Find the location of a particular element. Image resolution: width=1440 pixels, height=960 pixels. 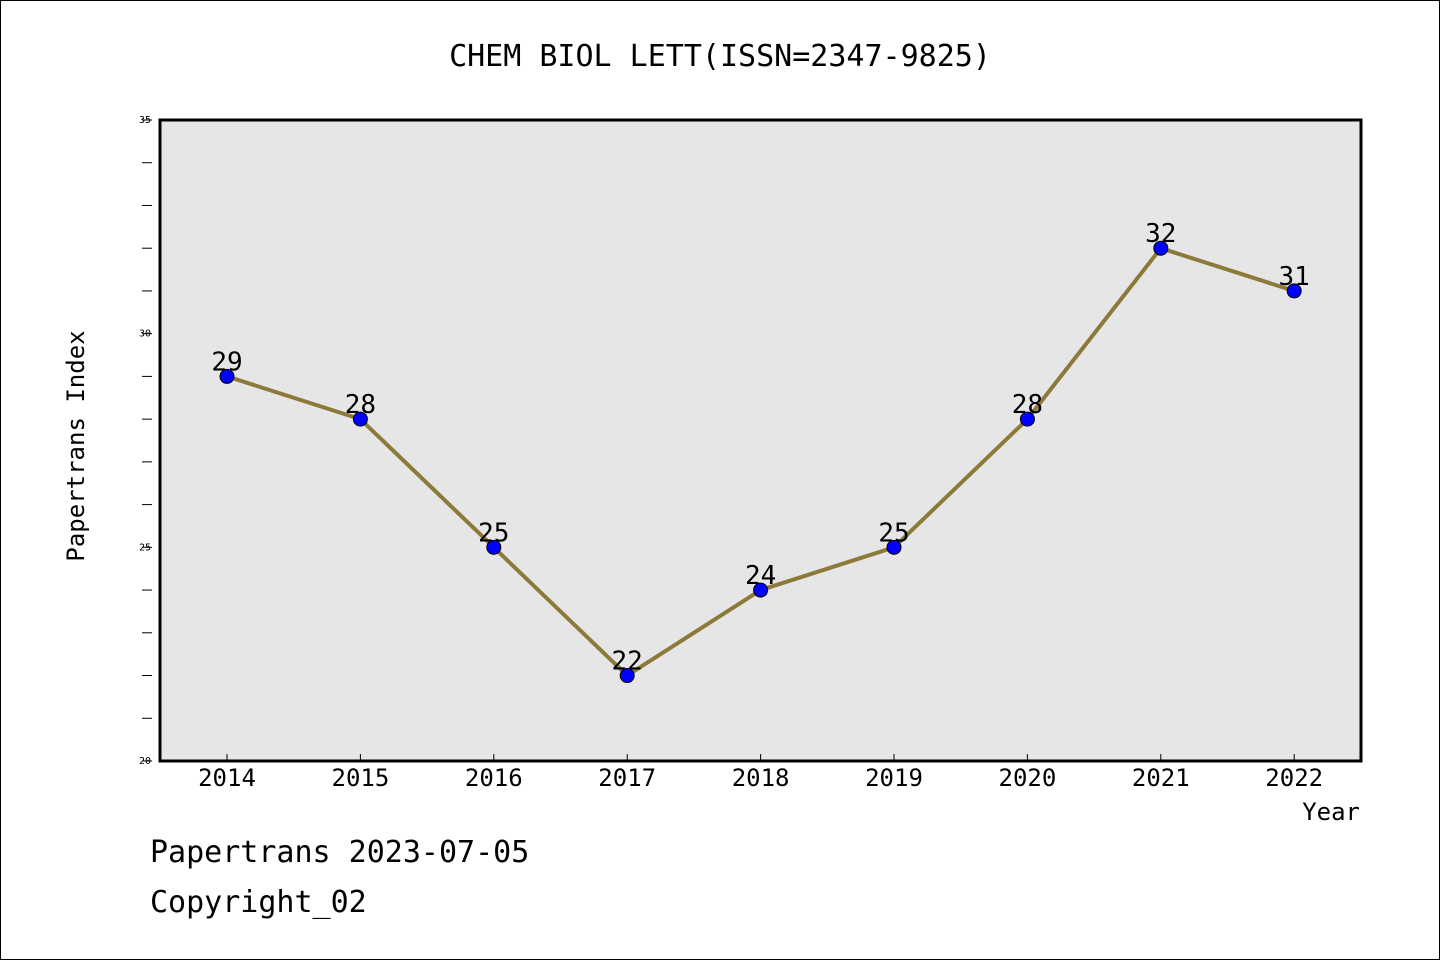

x-tick-label: 2016 is located at coordinates (494, 778).